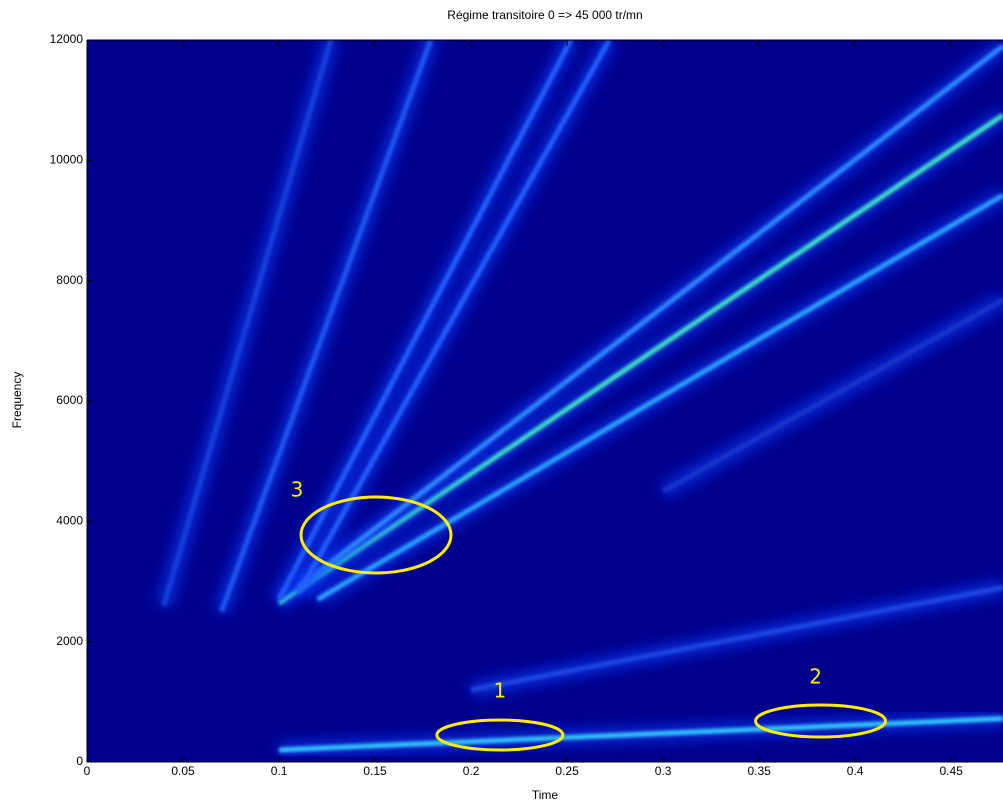 This screenshot has height=803, width=1003. I want to click on y-tick-label: 8000, so click(69, 280).